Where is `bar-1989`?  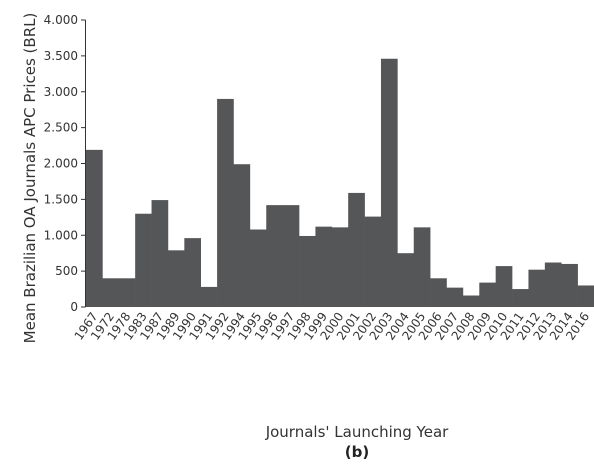
bar-1989 is located at coordinates (176, 278).